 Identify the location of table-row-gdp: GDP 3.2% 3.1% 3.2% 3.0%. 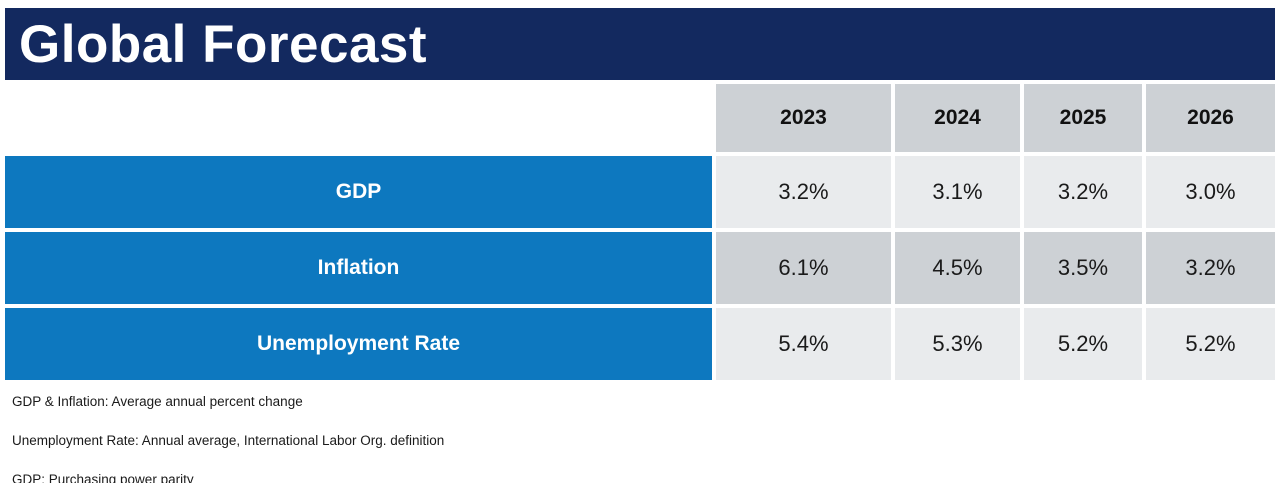
(640, 192).